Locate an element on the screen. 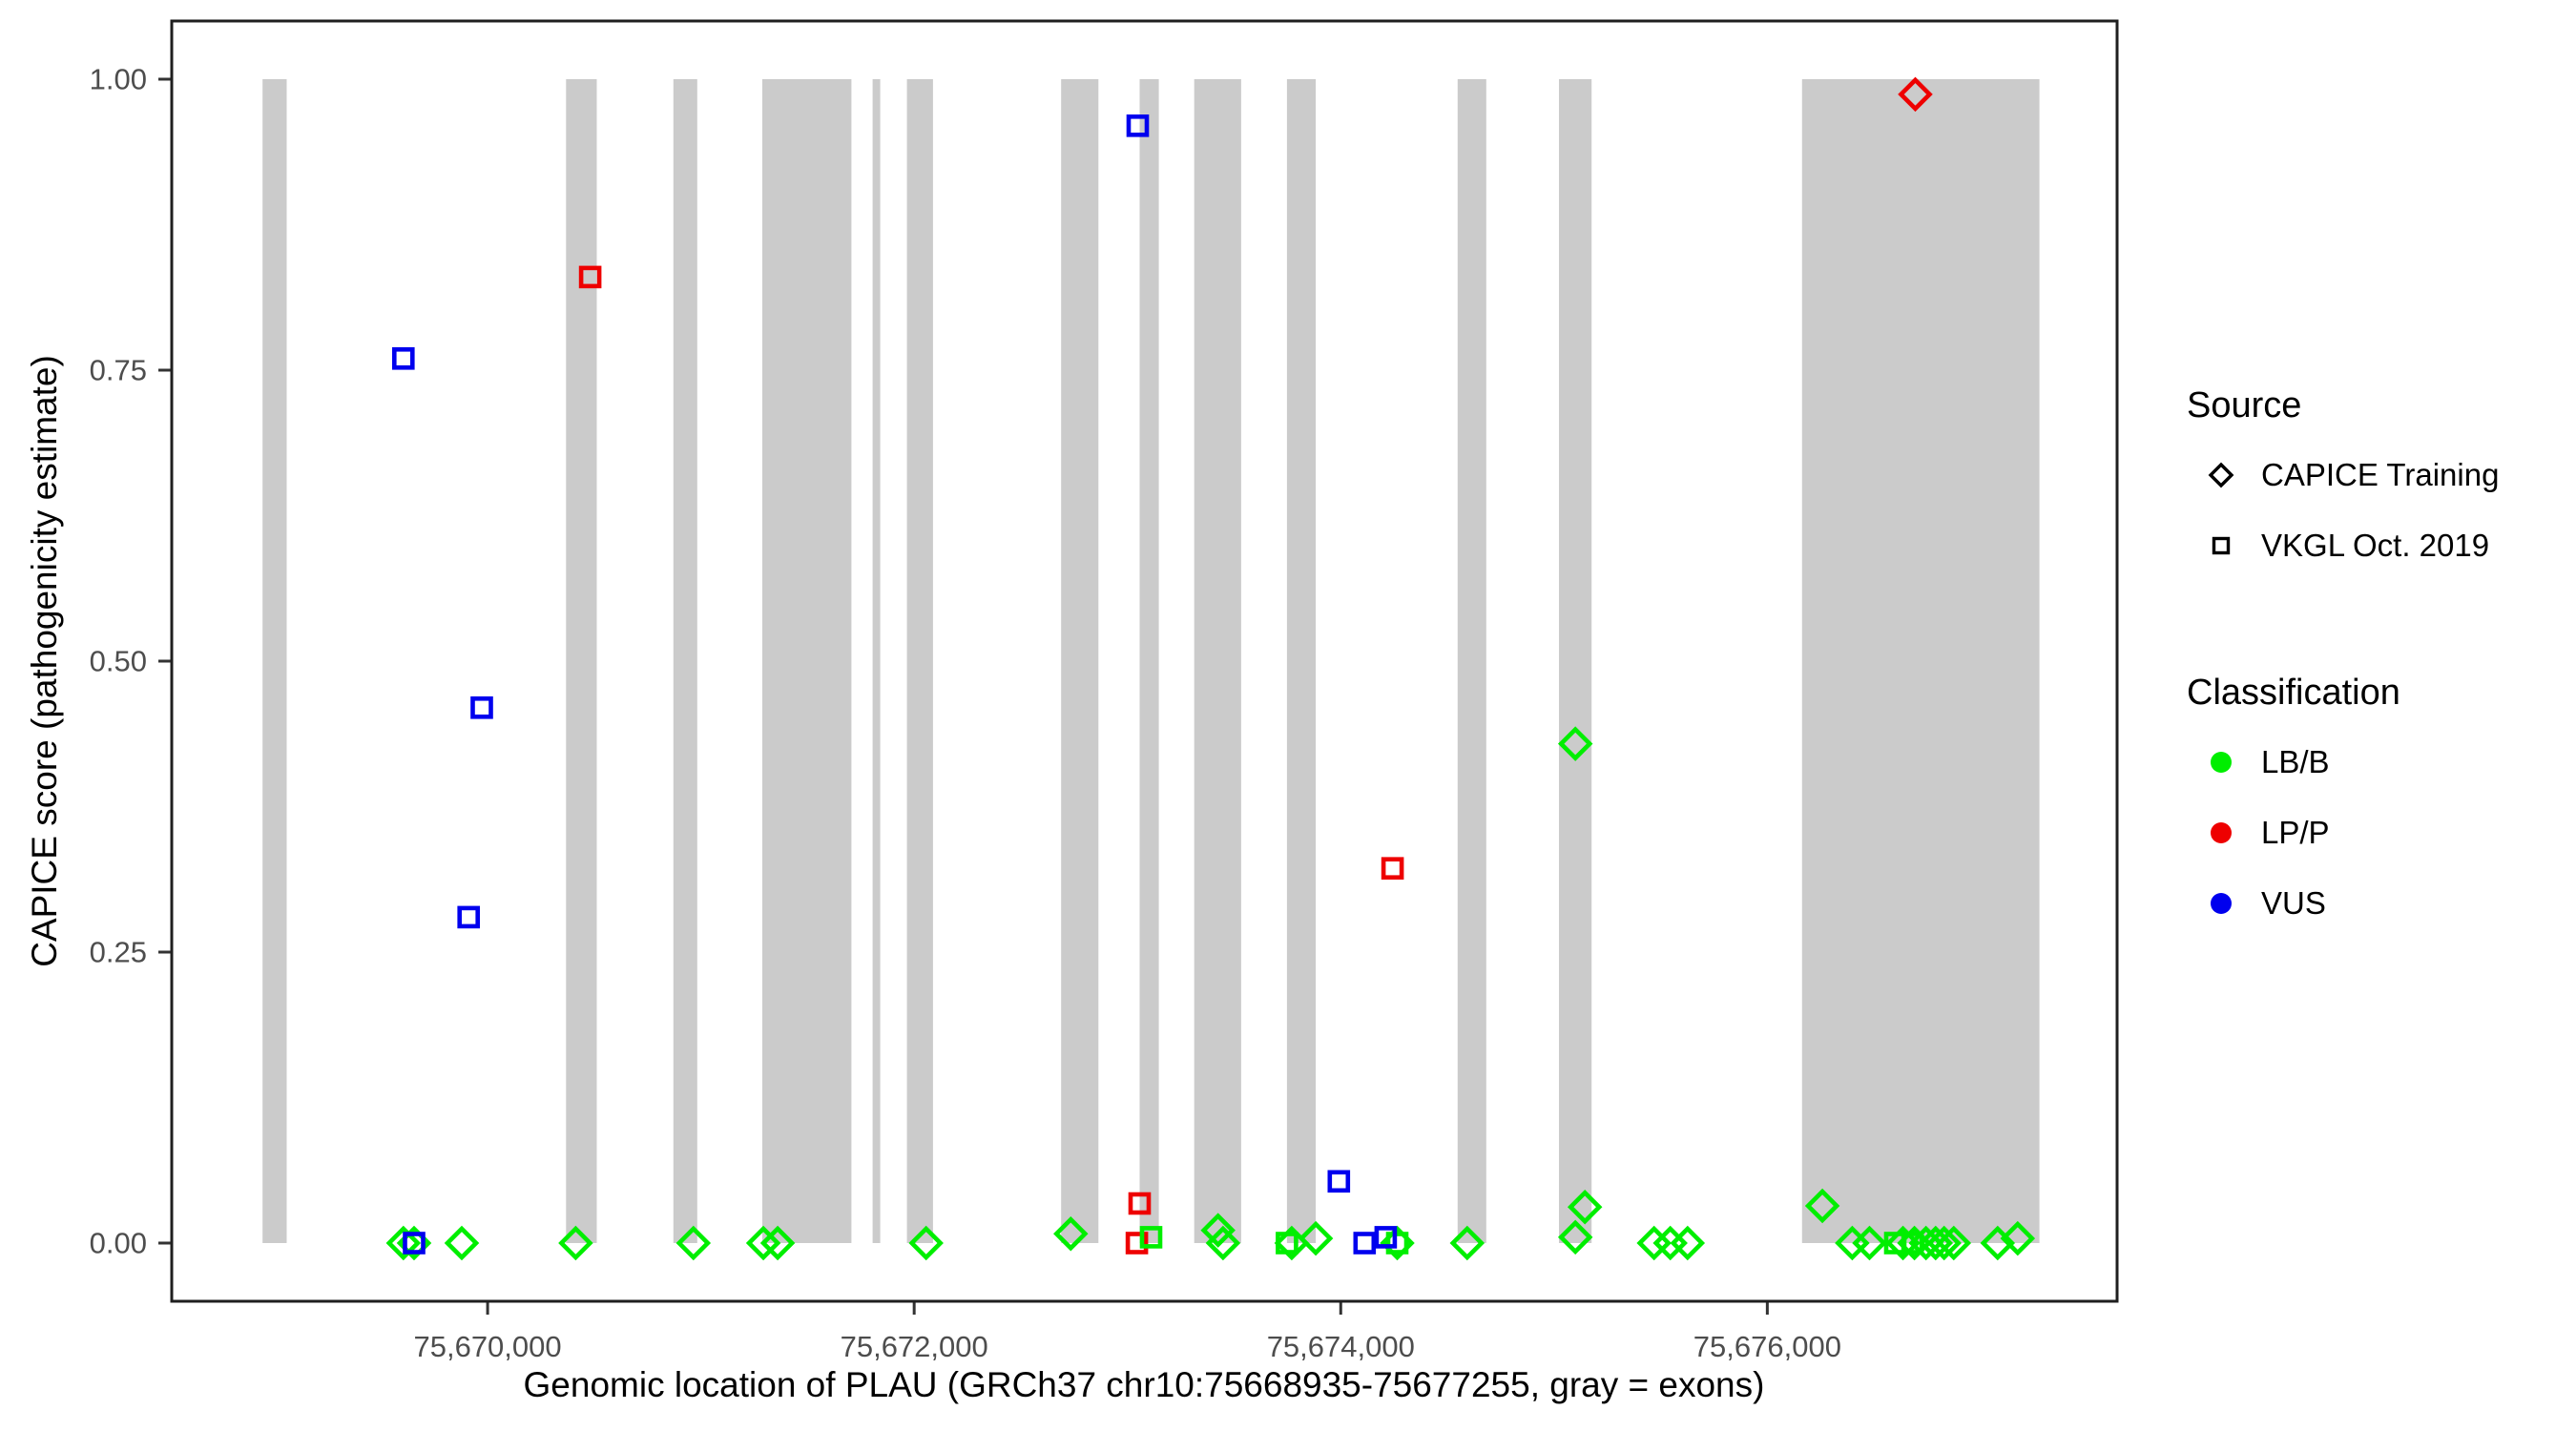  legend-classification-items: LB/B LP/P VUS is located at coordinates (2343, 833).